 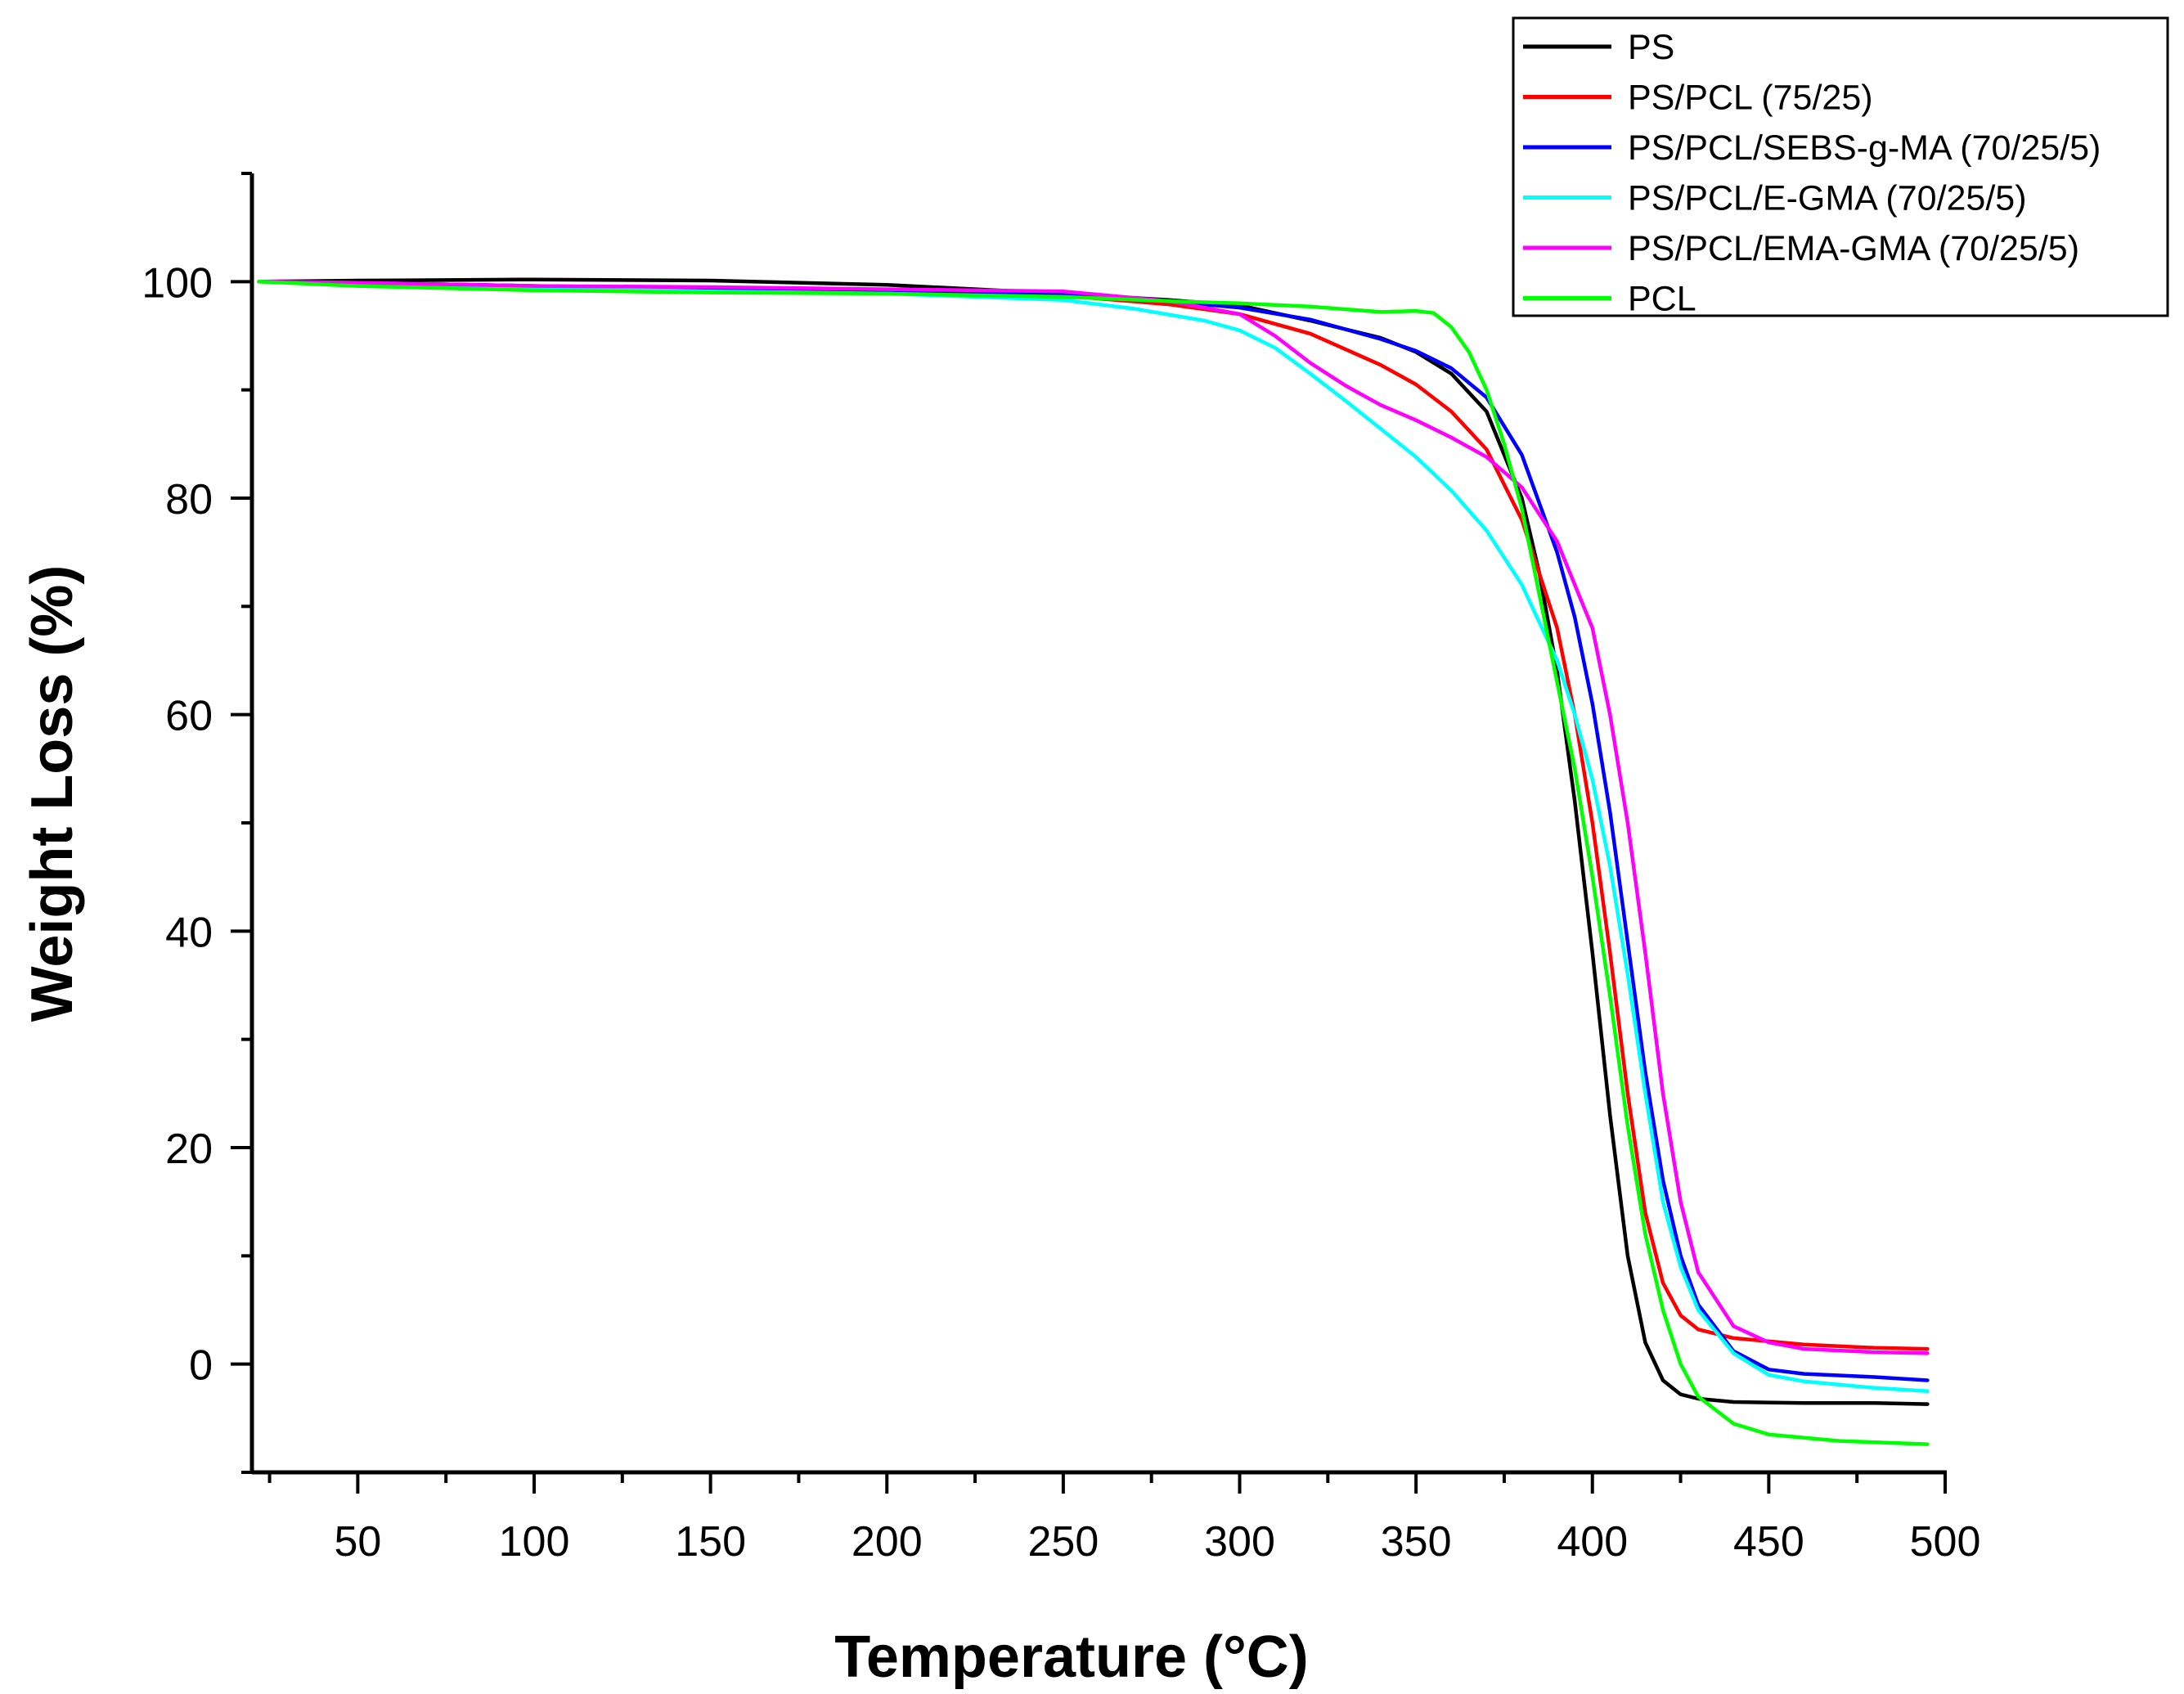 What do you see at coordinates (1072, 1657) in the screenshot?
I see `x-axis-title: Temperature (°C)` at bounding box center [1072, 1657].